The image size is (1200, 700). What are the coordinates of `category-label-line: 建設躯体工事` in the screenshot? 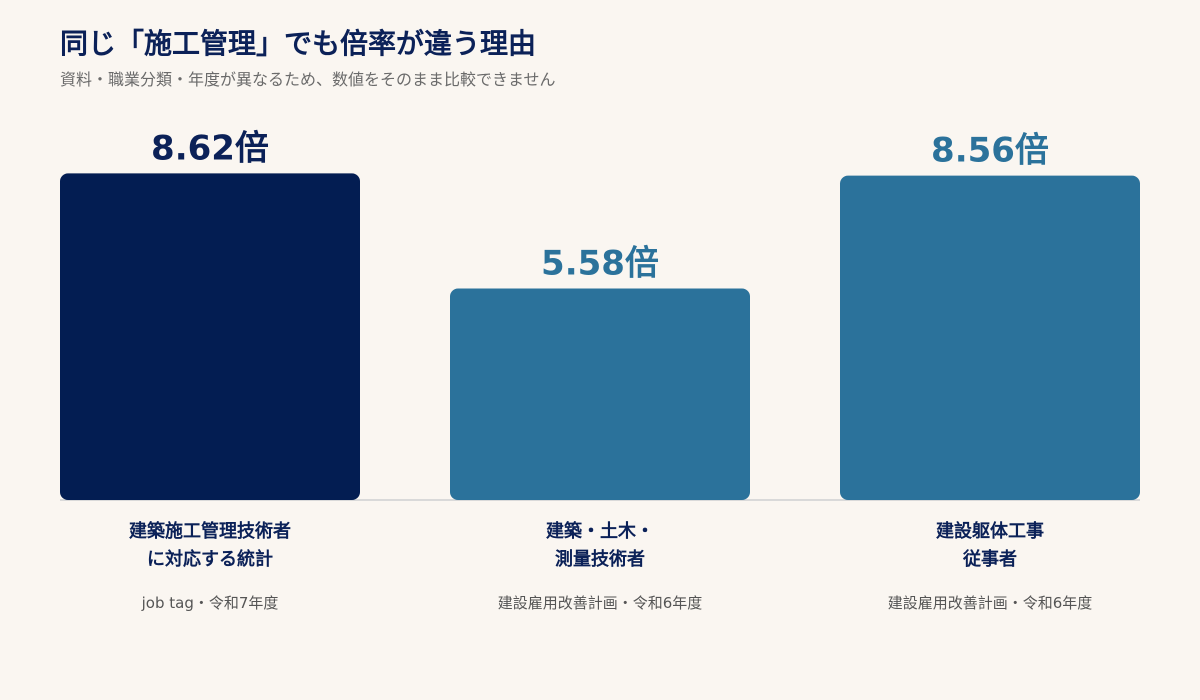 It's located at (990, 531).